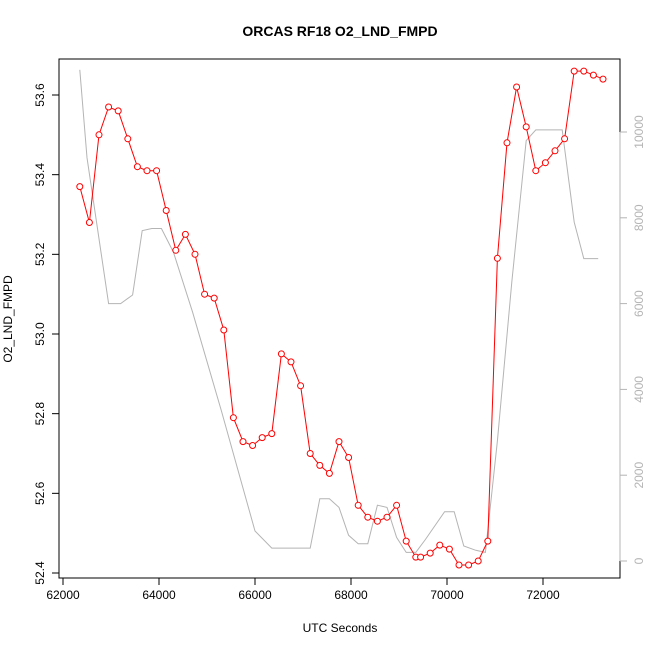 The image size is (650, 650). What do you see at coordinates (543, 595) in the screenshot?
I see `x-tick-label: 72000` at bounding box center [543, 595].